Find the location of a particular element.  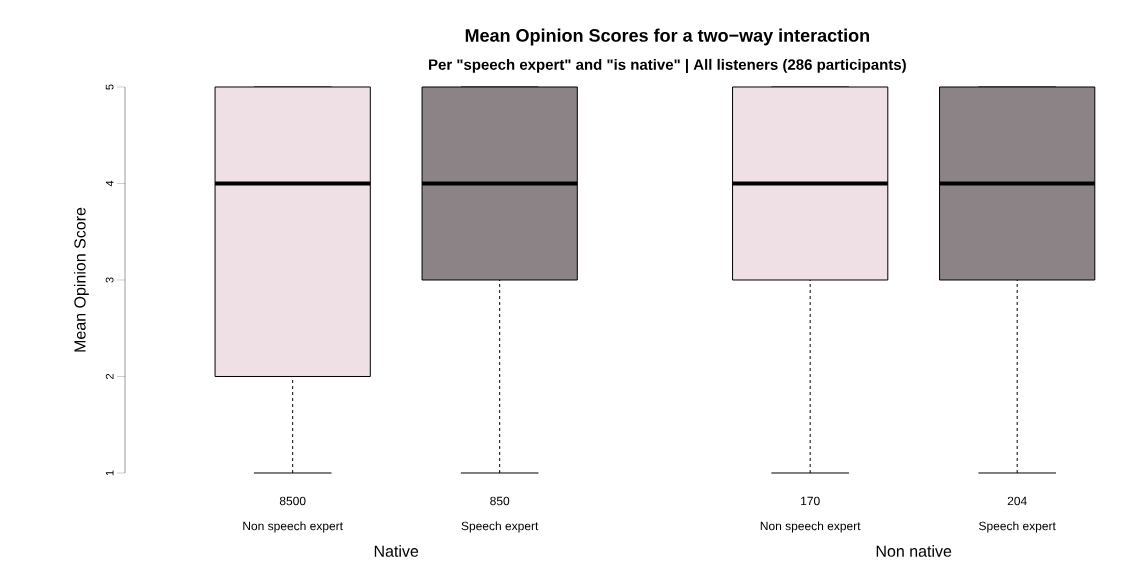

y-tick-label: 1 is located at coordinates (109, 473).